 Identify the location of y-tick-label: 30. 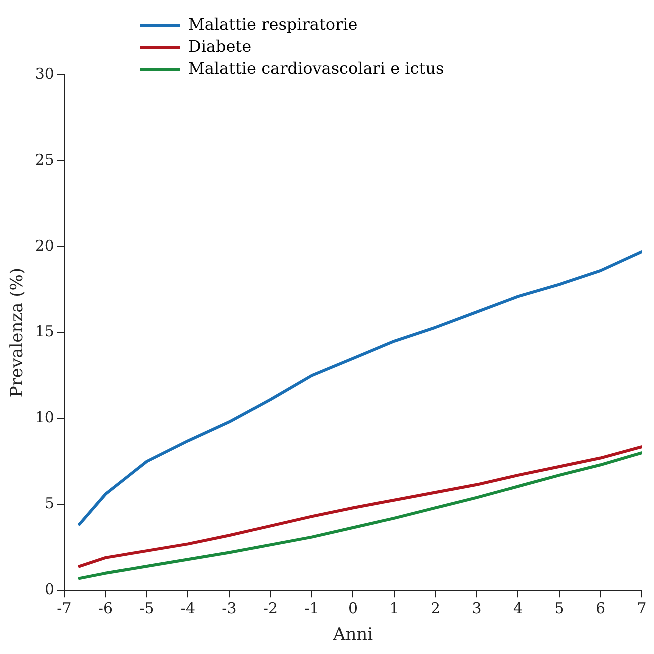
(44, 73).